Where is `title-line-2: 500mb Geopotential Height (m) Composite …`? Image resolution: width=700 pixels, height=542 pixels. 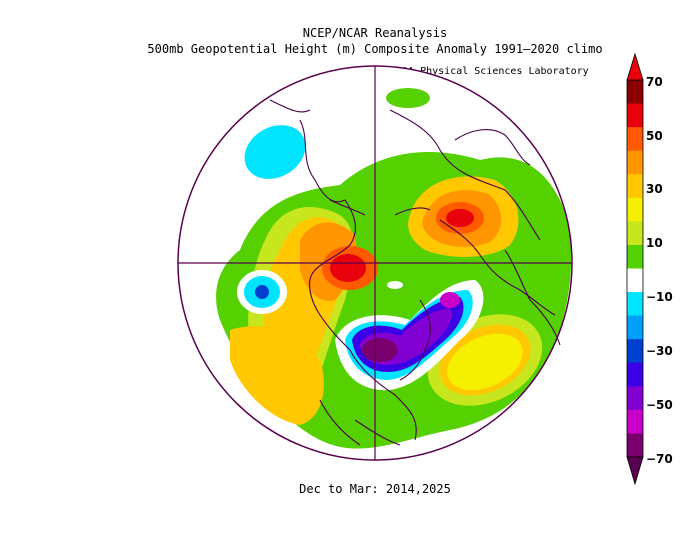
title-line-2: 500mb Geopotential Height (m) Composite … is located at coordinates (375, 49).